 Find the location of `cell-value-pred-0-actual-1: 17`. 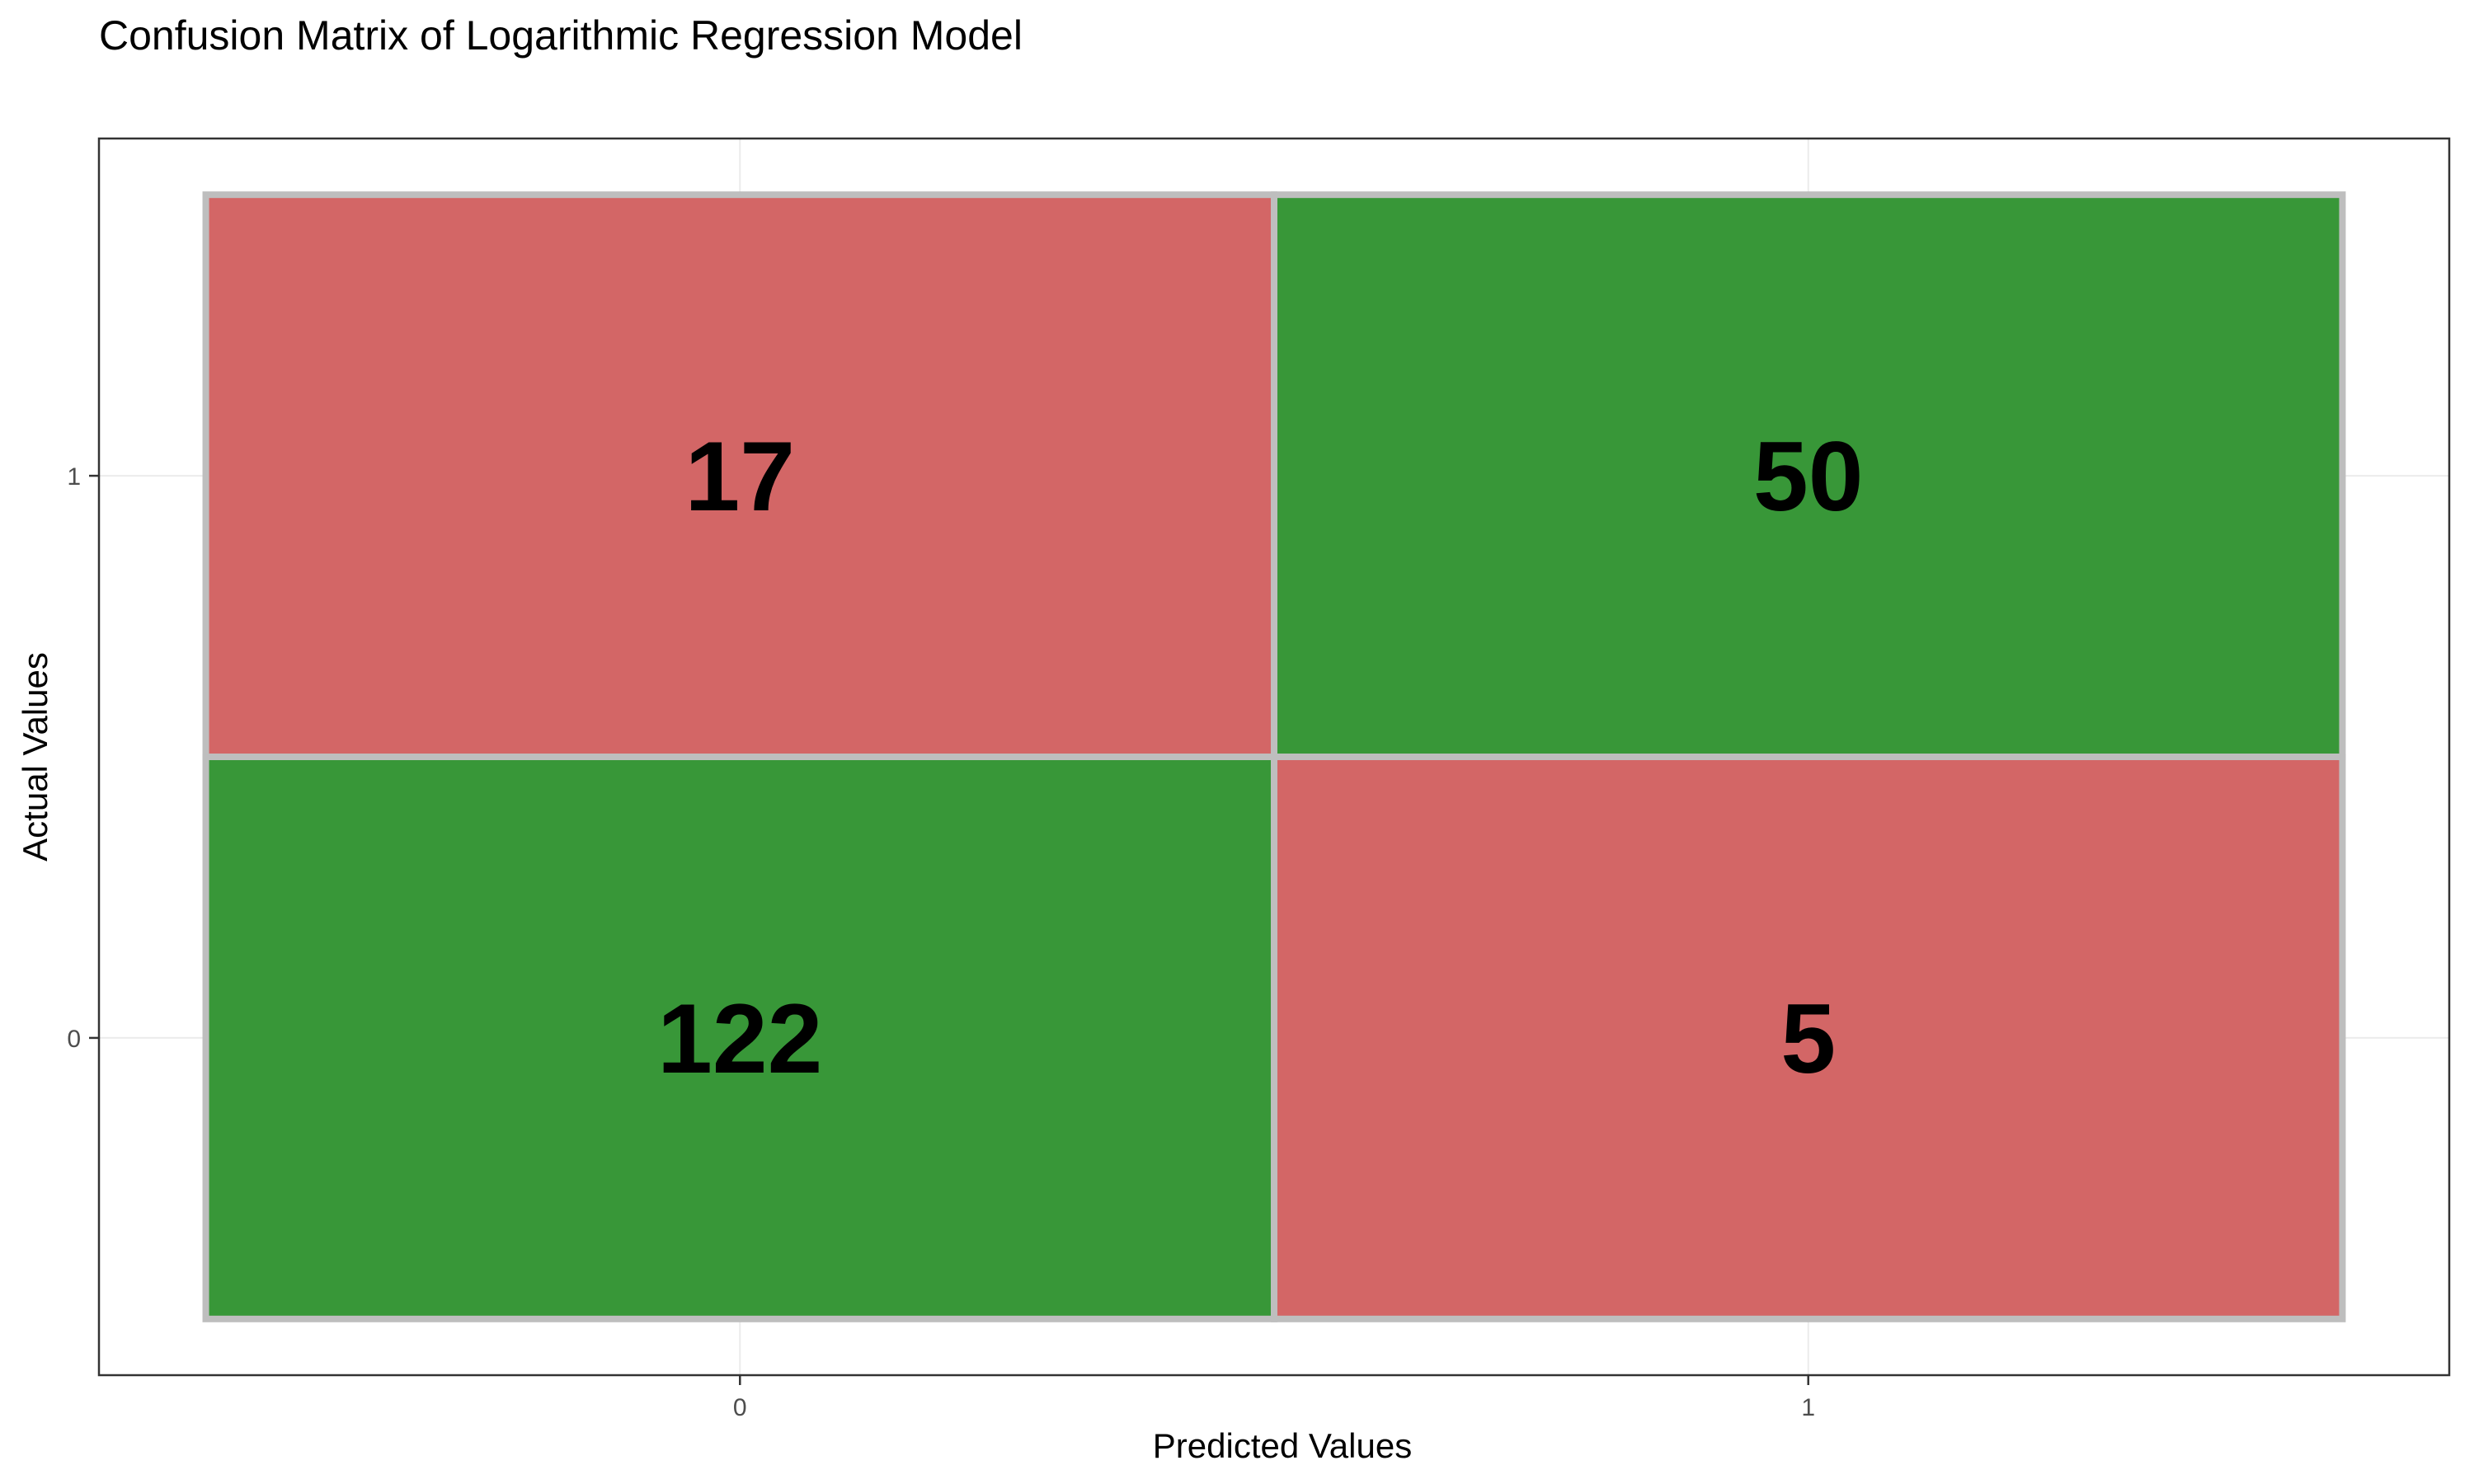

cell-value-pred-0-actual-1: 17 is located at coordinates (740, 477).